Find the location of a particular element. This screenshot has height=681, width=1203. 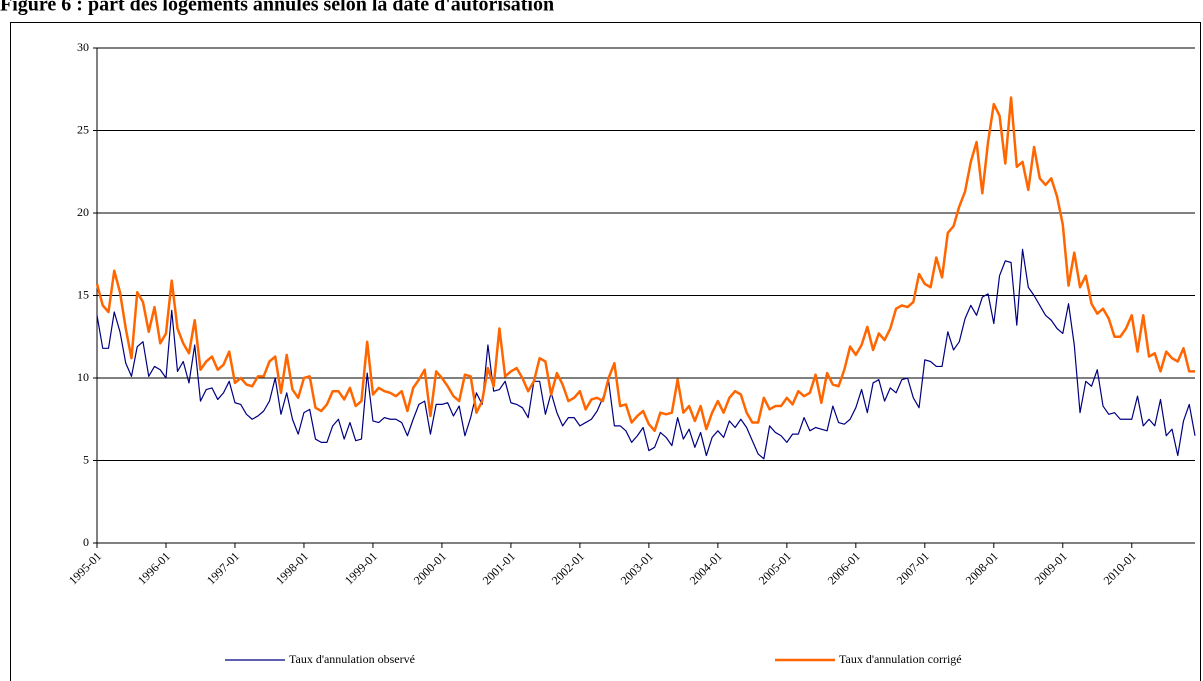

x-tick-label: 2007-01 is located at coordinates (913, 568).